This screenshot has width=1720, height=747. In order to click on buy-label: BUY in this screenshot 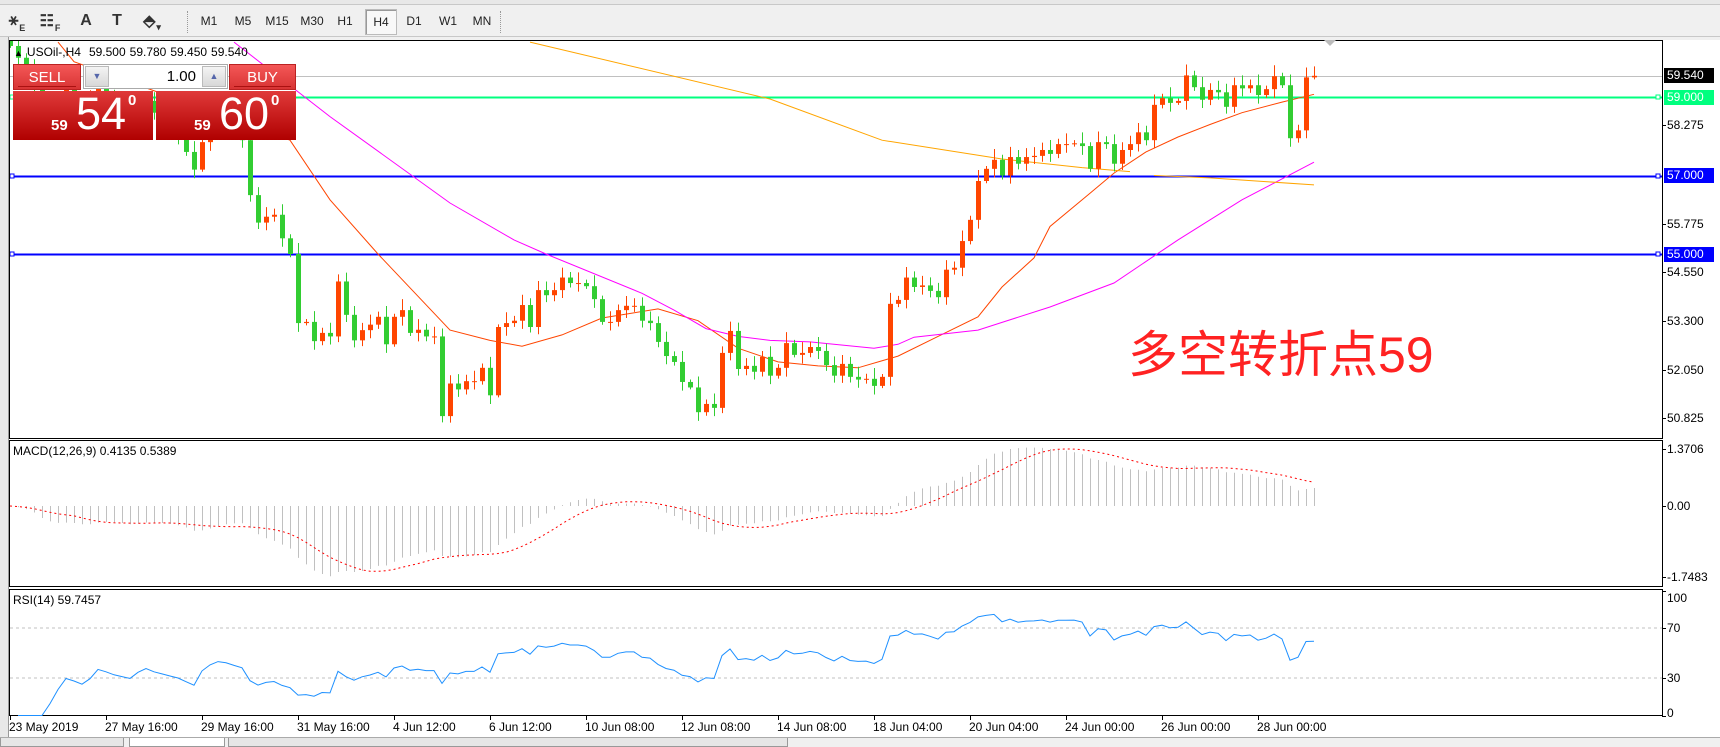, I will do `click(262, 77)`.